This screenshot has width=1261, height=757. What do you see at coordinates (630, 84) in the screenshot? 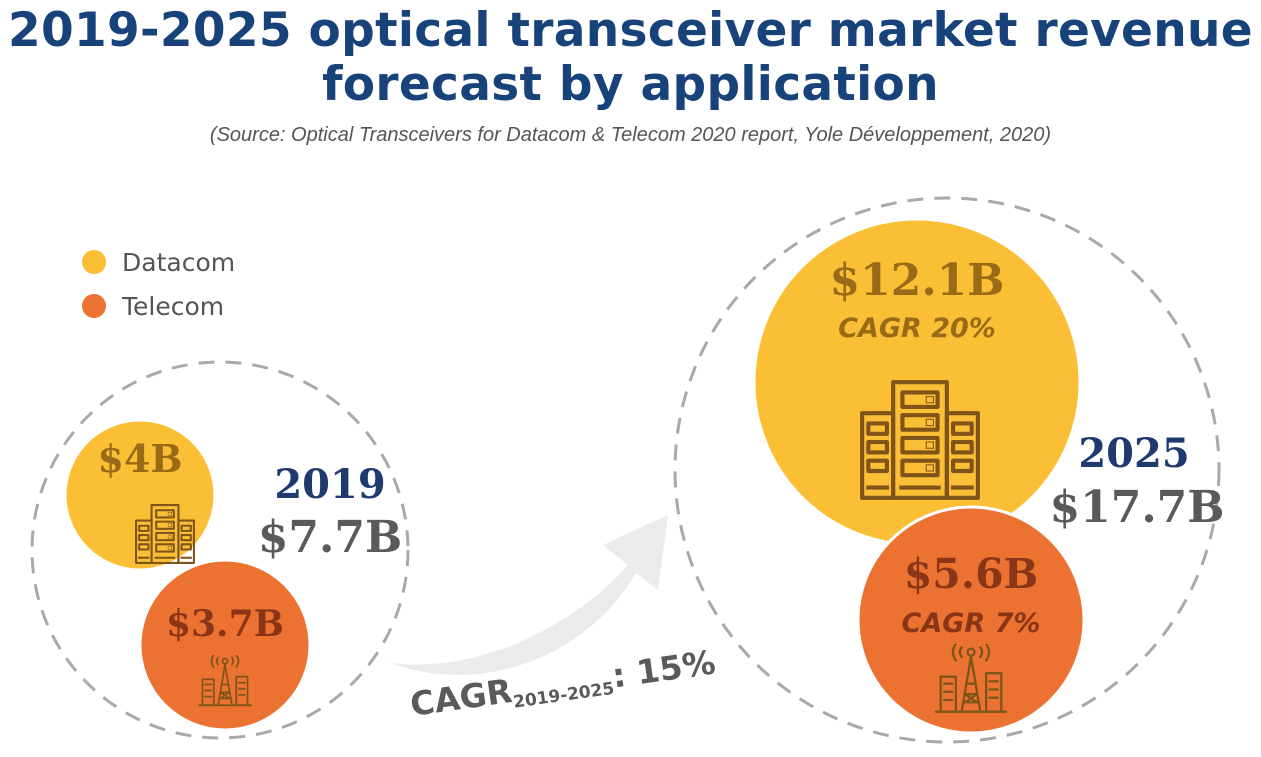
I see `chart-title-line-2: forecast by application` at bounding box center [630, 84].